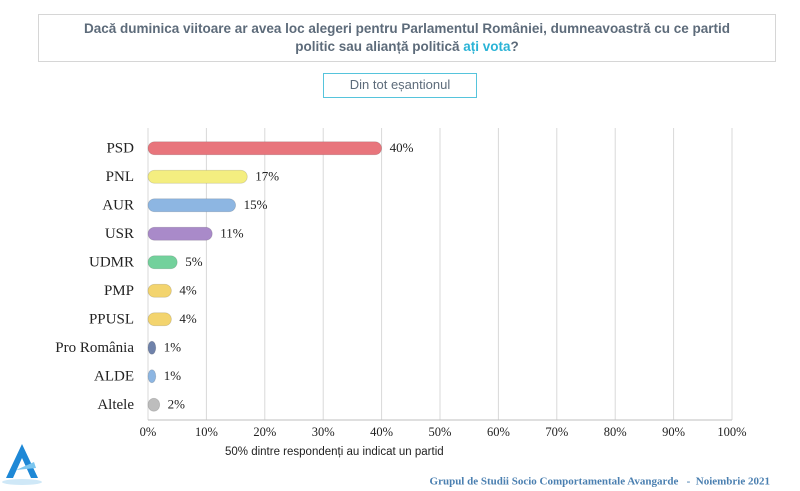  Describe the element at coordinates (402, 147) in the screenshot. I see `value-label: 40%` at that location.